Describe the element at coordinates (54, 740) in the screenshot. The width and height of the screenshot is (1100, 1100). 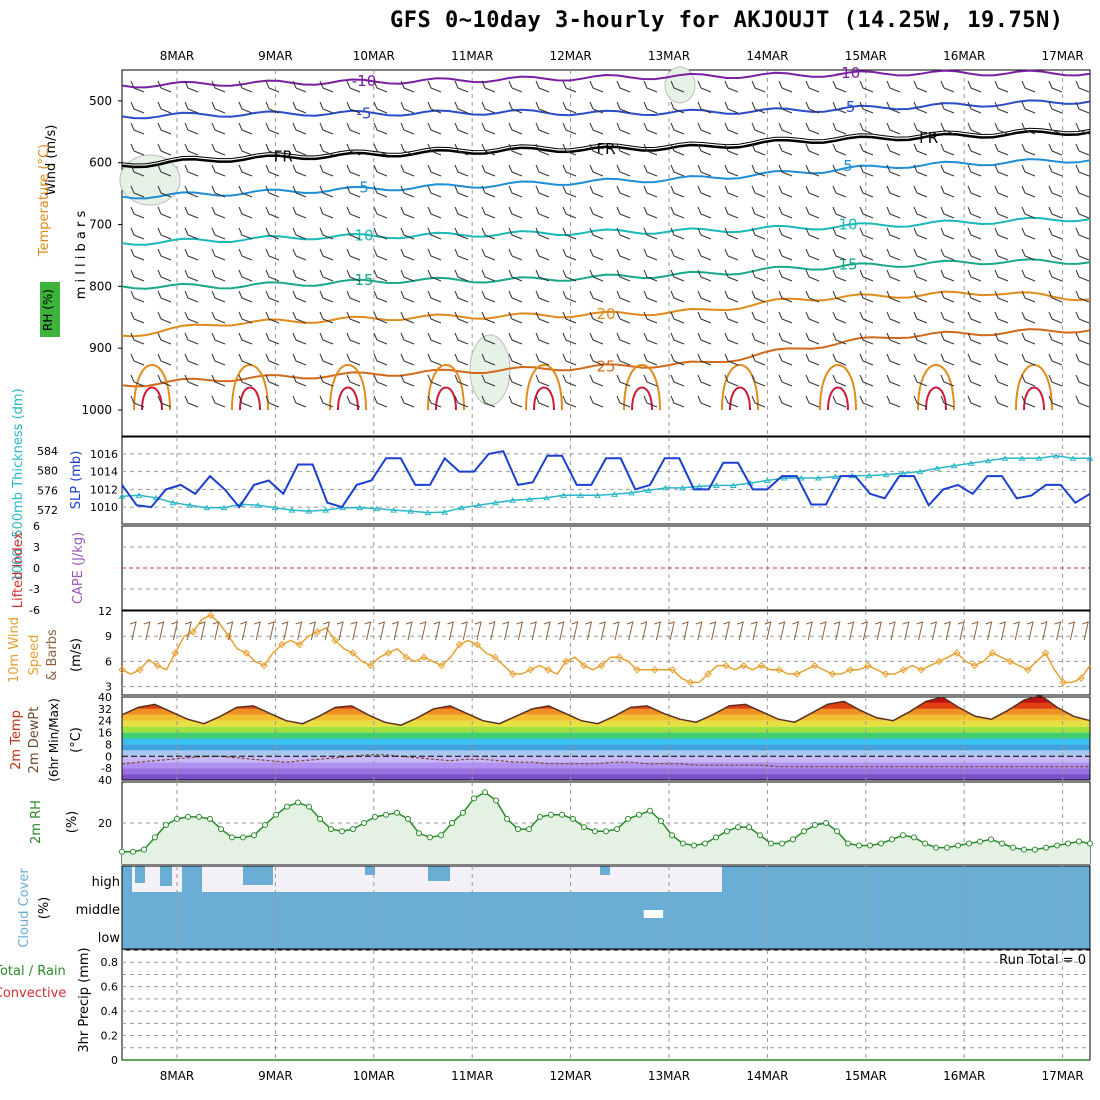
I see `label-minmax: (6hr Min/Max)` at that location.